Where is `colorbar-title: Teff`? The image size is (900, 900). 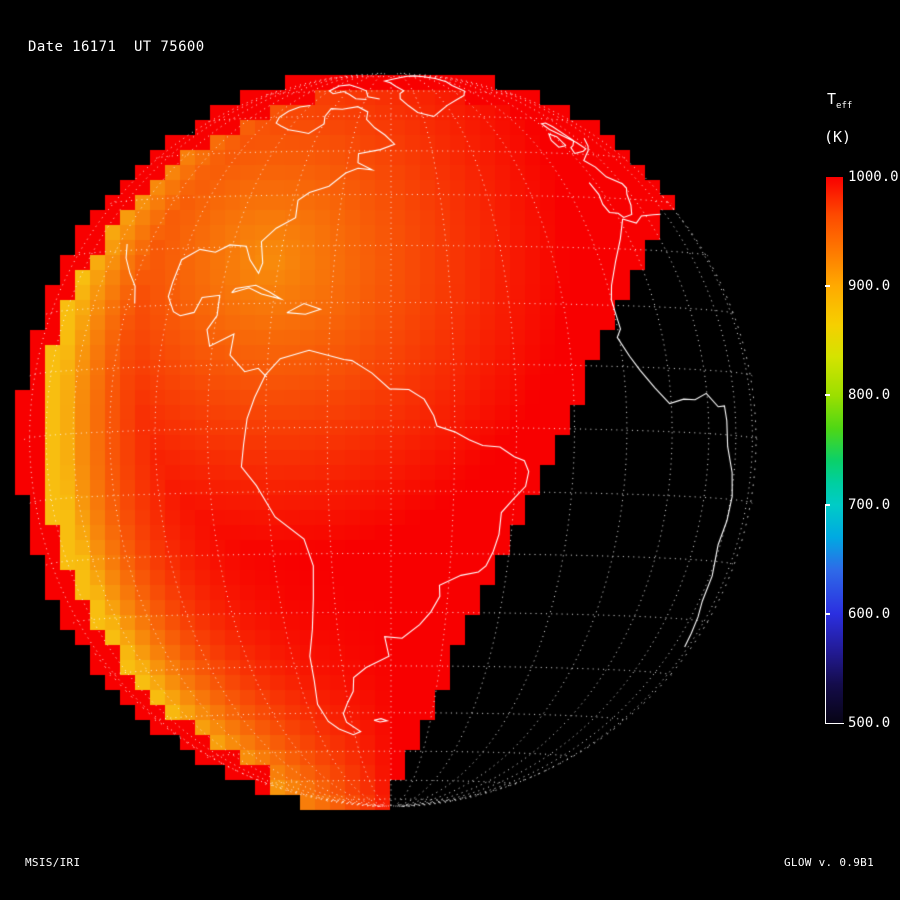
colorbar-title: Teff is located at coordinates (839, 100).